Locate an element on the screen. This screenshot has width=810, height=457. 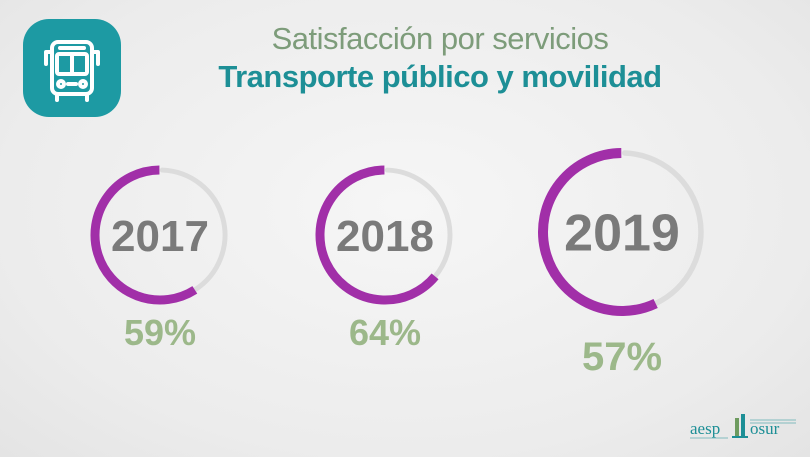
page-title: Satisfacción por servicios is located at coordinates (440, 38).